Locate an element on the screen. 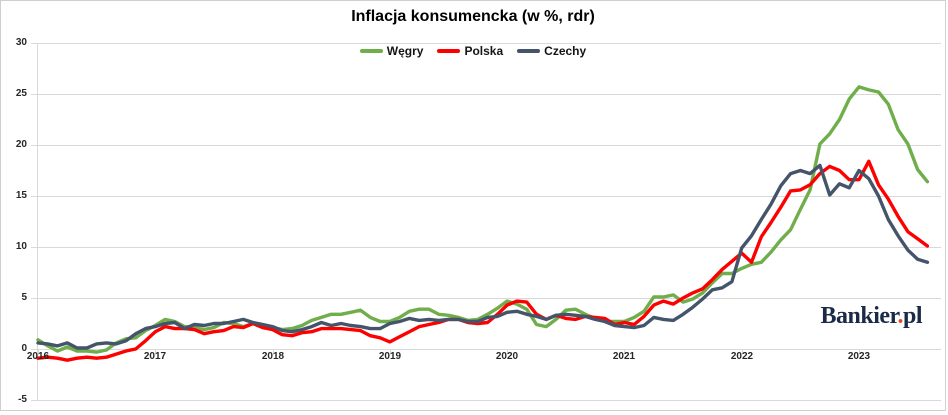 The image size is (948, 415). logo-tld: pl is located at coordinates (912, 316).